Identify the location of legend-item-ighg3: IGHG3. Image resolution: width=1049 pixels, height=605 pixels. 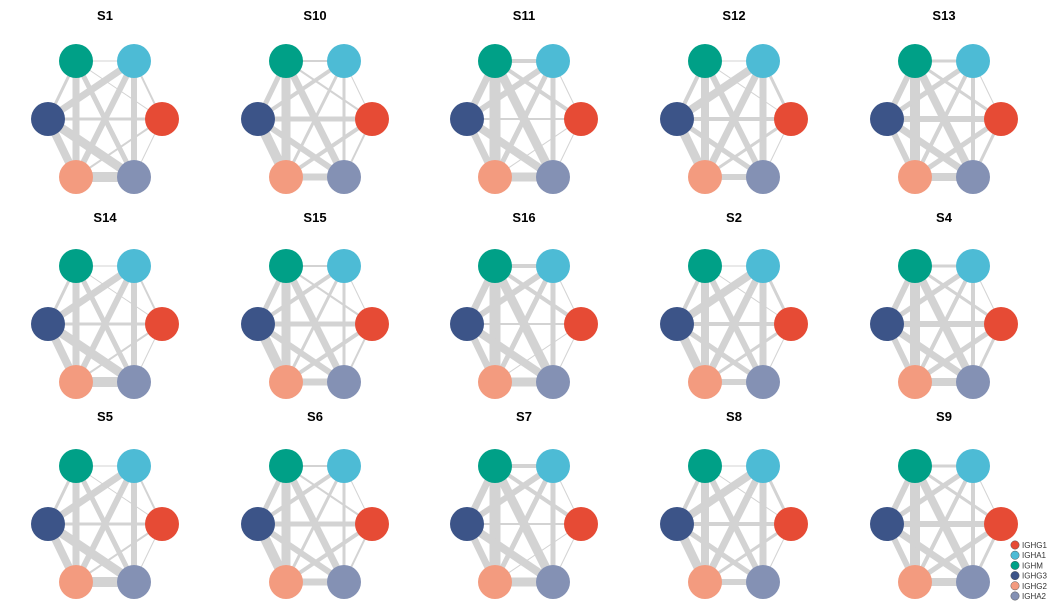
(1028, 576).